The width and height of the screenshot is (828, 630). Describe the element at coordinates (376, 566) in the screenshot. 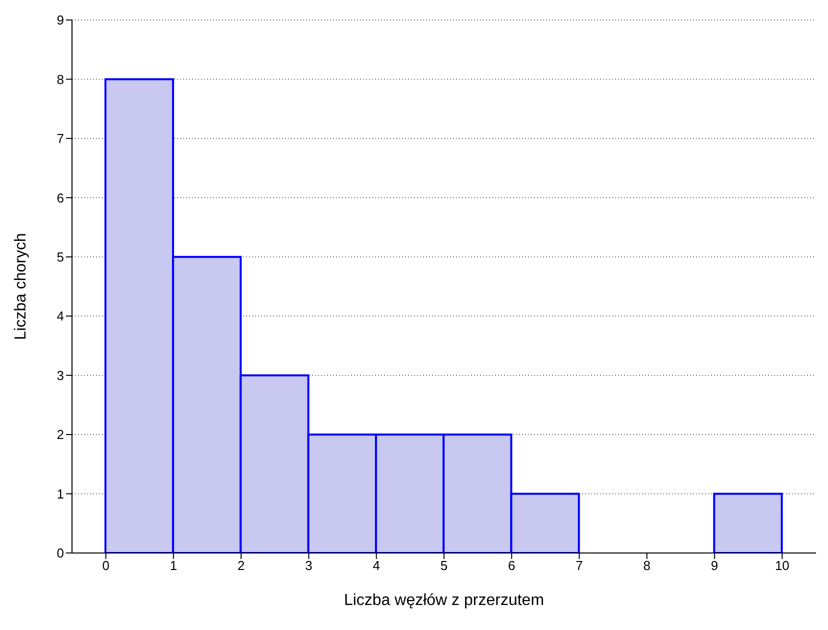

I see `x-tick-label: 4` at that location.